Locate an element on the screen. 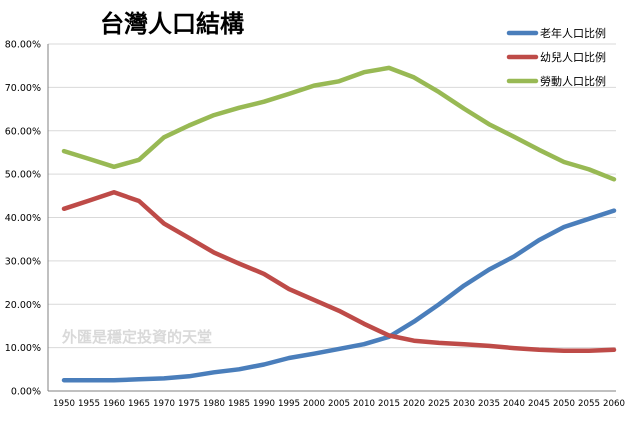 The height and width of the screenshot is (421, 640). x-tick-label: 2010 is located at coordinates (364, 404).